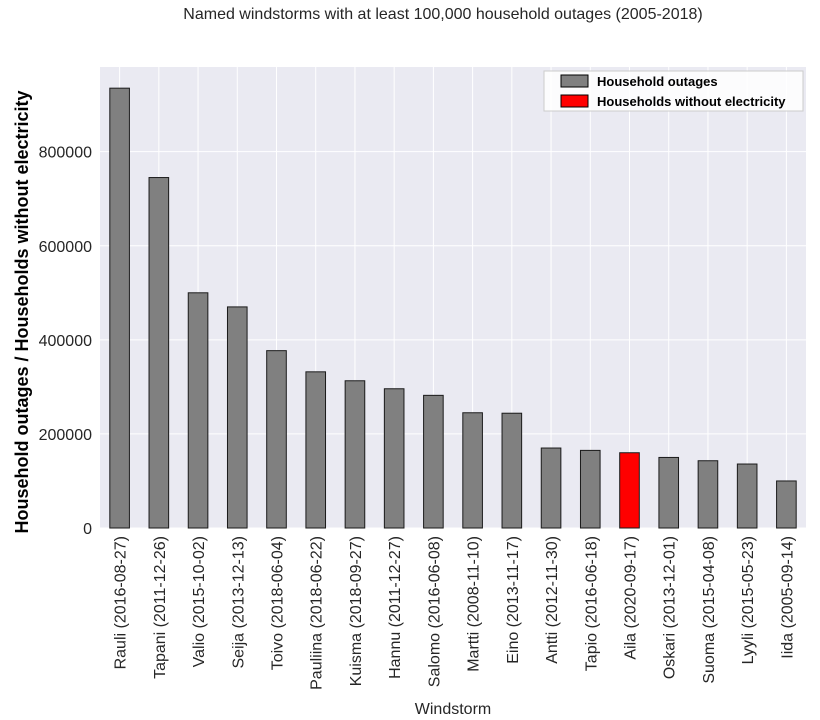 The image size is (820, 720). I want to click on x-tick-label: Kuisma (2018-09-27), so click(356, 611).